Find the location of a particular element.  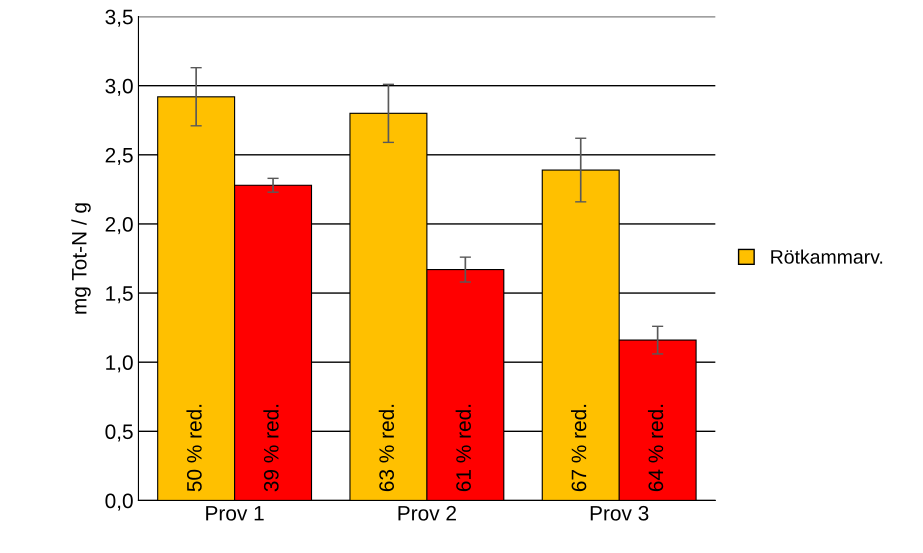

y-tick-label: 0,0 is located at coordinates (119, 502).